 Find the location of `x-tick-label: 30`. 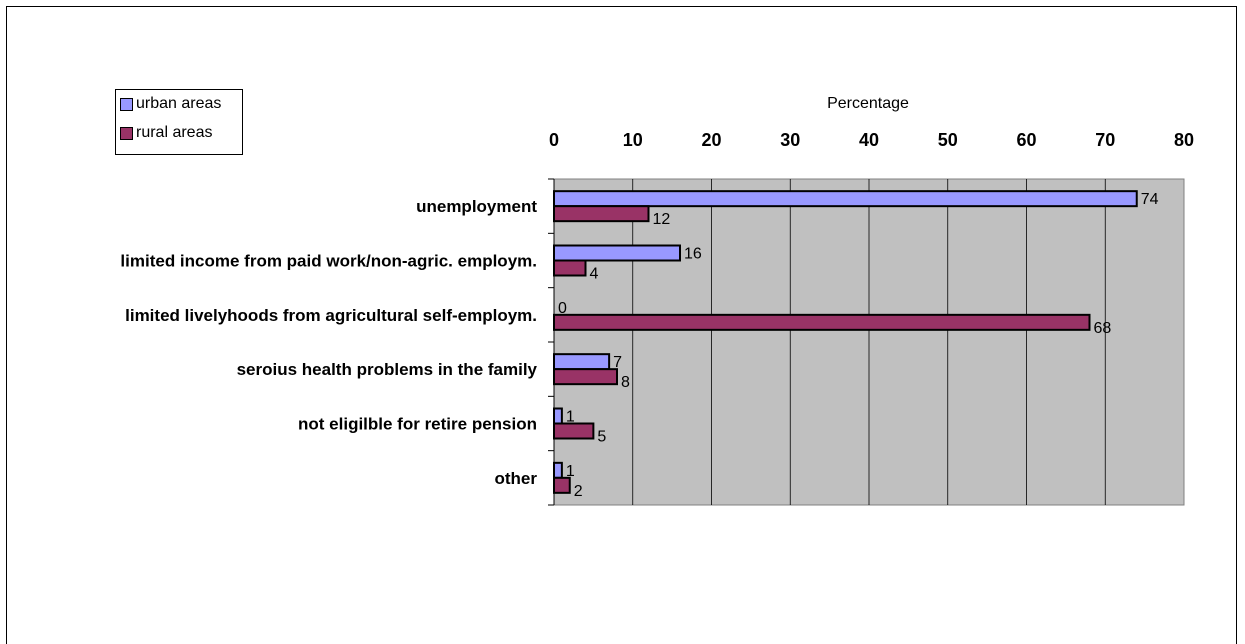

x-tick-label: 30 is located at coordinates (790, 140).